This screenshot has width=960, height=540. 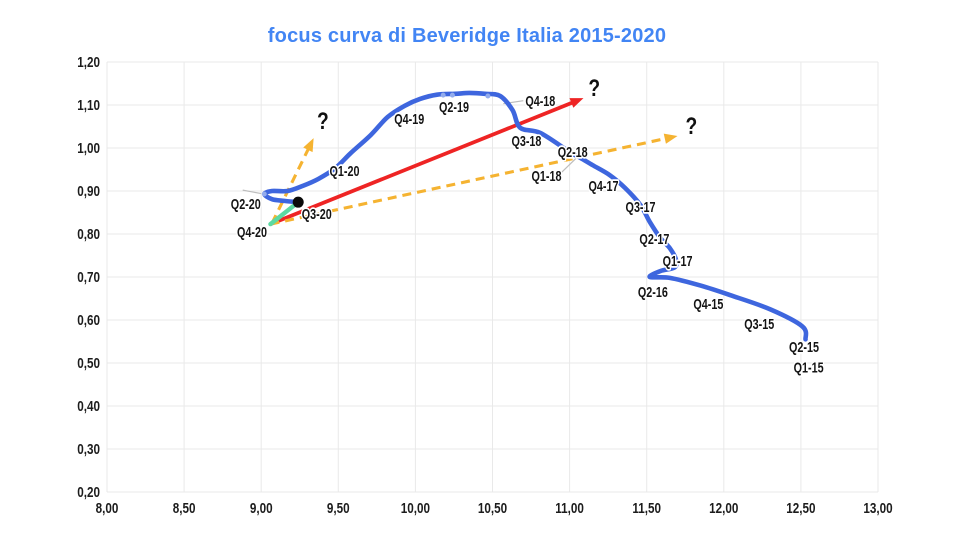 I want to click on point-label-q4-19: Q4-19, so click(x=409, y=118).